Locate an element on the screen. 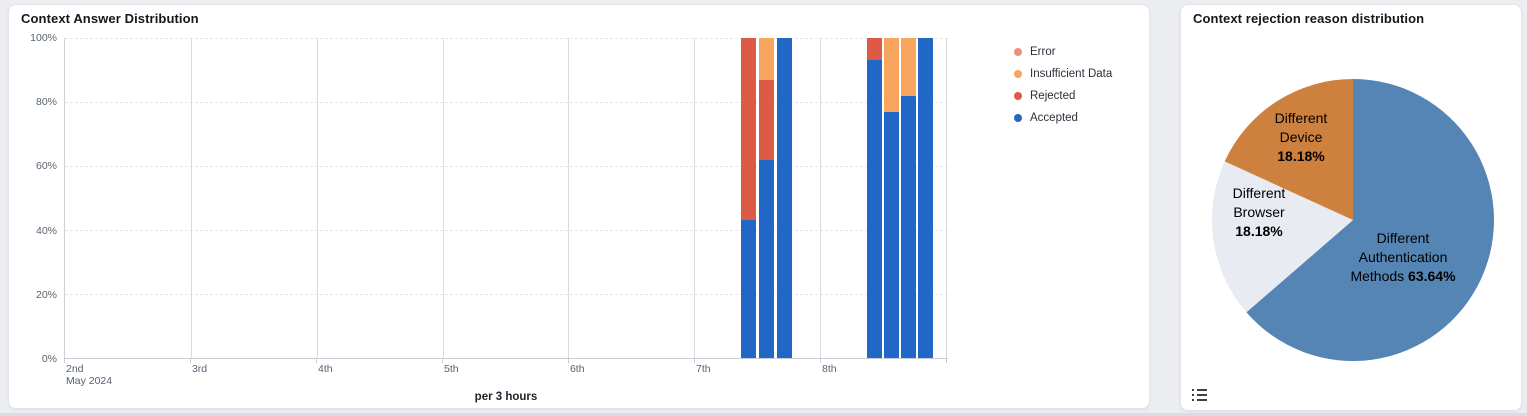 This screenshot has width=1527, height=416. x-axis-tick-label: 7th is located at coordinates (703, 369).